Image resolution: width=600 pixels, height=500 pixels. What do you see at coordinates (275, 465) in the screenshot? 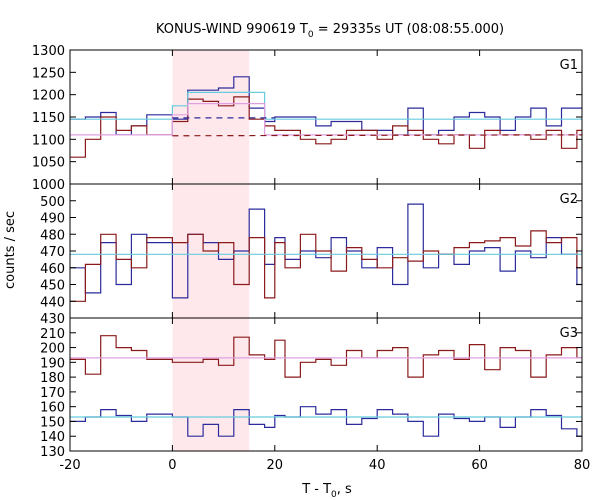
I see `x-tick-label: 20` at bounding box center [275, 465].